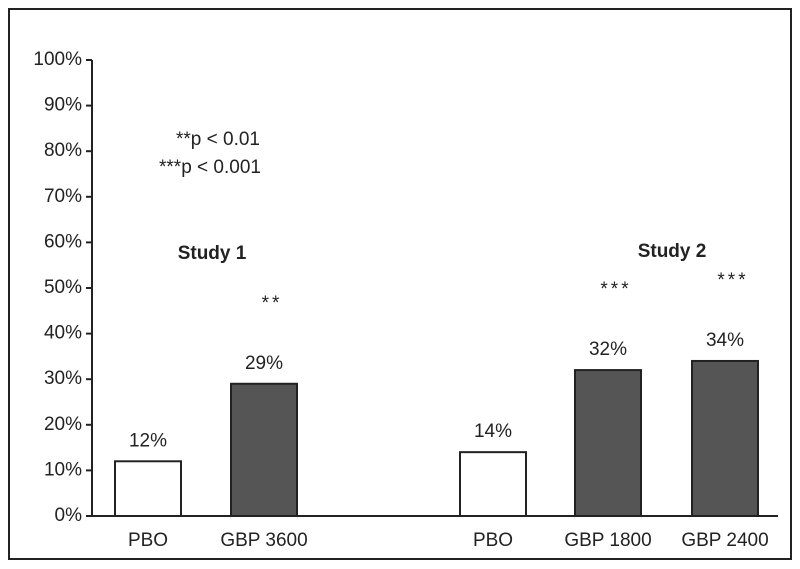  What do you see at coordinates (63, 196) in the screenshot?
I see `y-tick-label: 70%` at bounding box center [63, 196].